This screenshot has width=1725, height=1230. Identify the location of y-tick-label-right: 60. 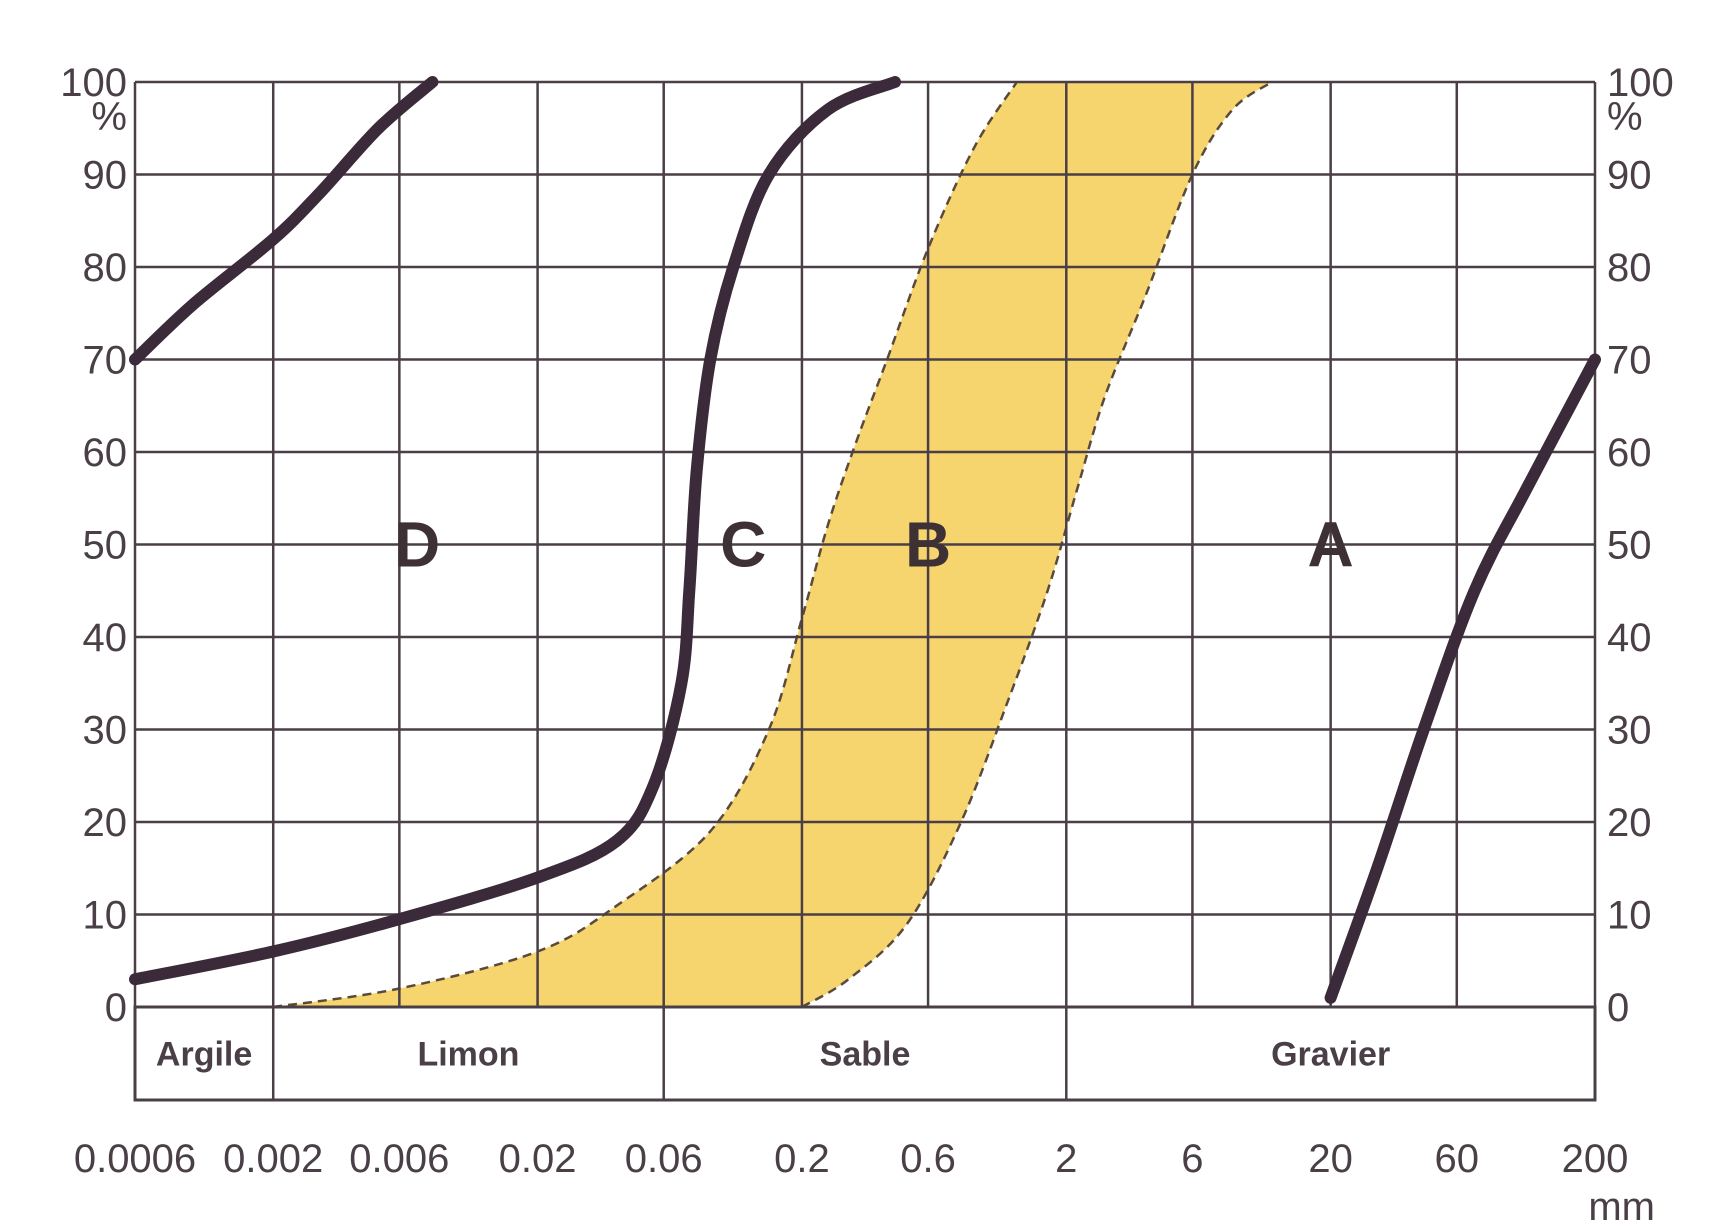
(1629, 453).